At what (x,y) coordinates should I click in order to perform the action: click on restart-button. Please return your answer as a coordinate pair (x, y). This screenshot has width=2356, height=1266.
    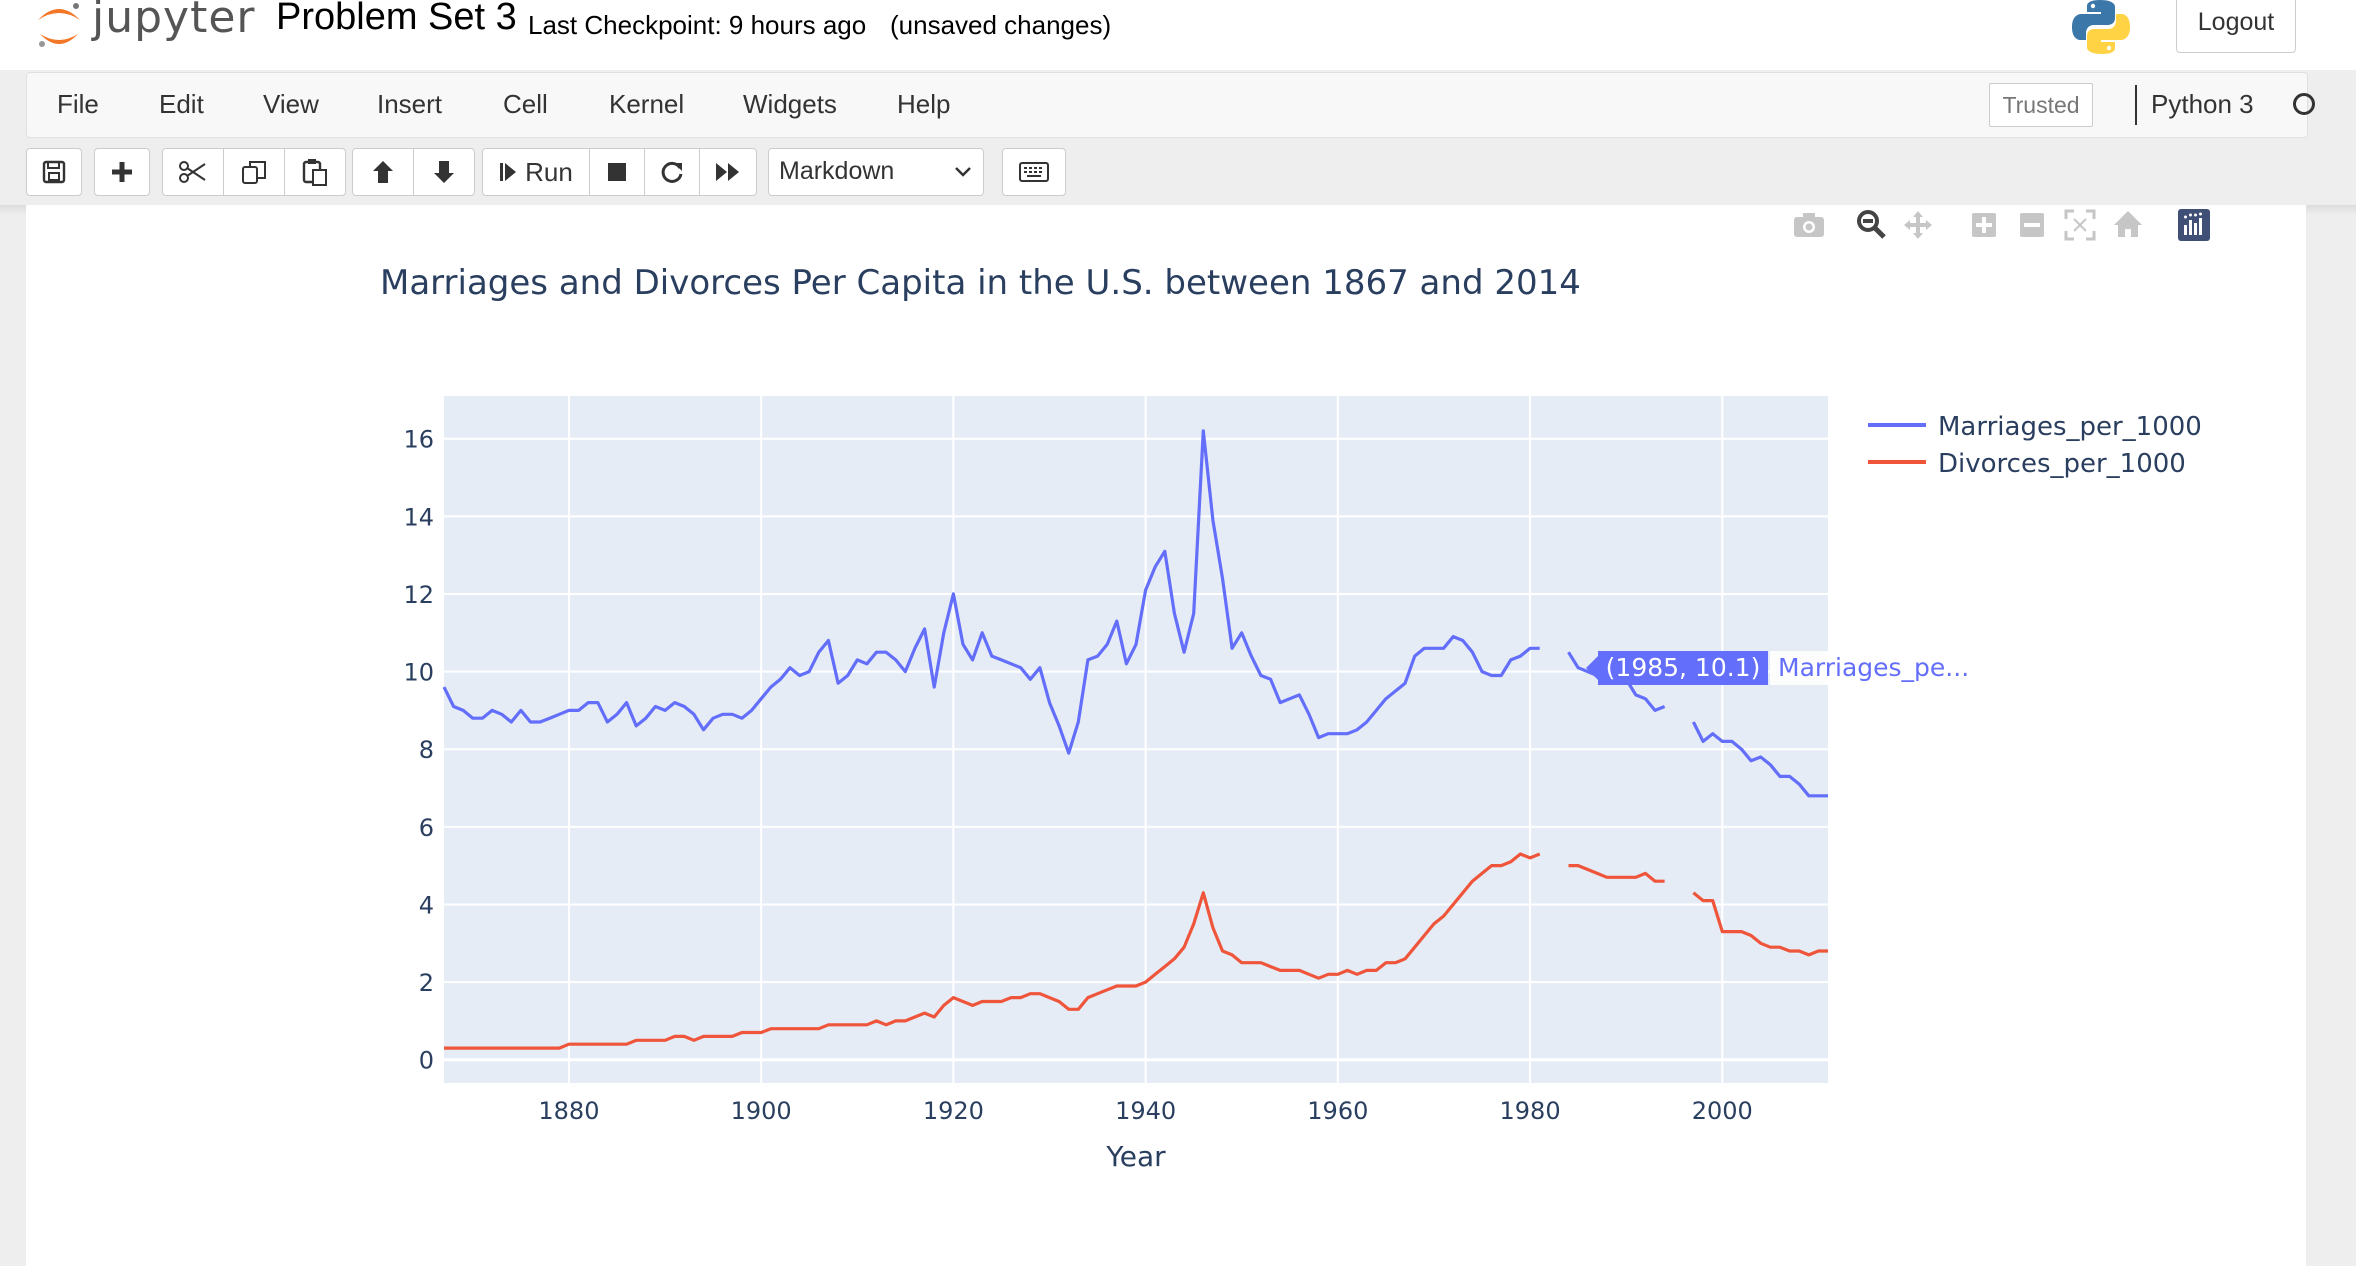
    Looking at the image, I should click on (672, 172).